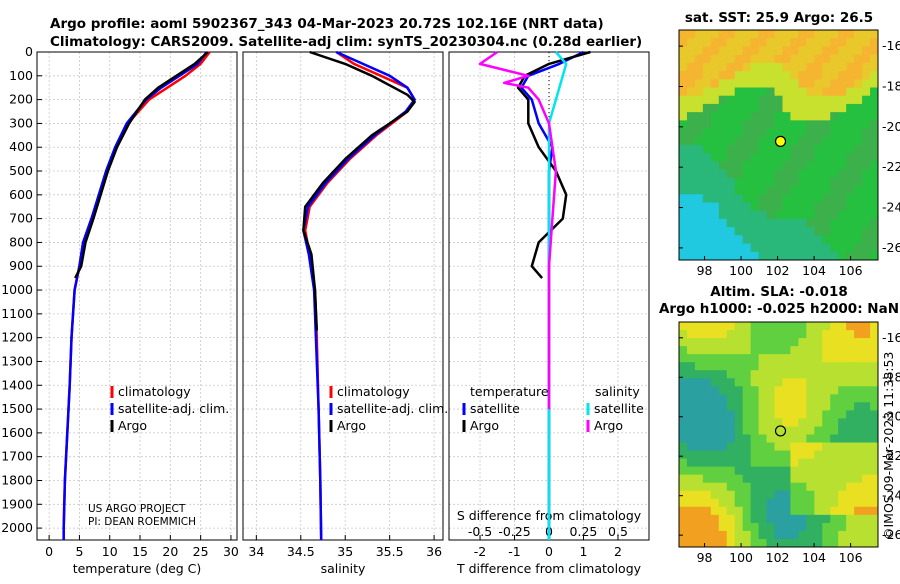 This screenshot has height=584, width=900. Describe the element at coordinates (891, 166) in the screenshot. I see `map-lat-label: -22` at that location.